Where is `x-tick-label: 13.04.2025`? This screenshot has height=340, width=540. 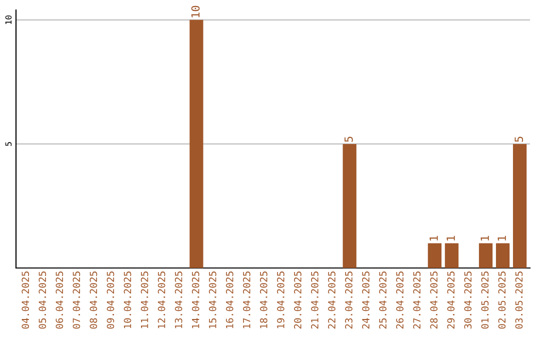 x-tick-label: 13.04.2025 is located at coordinates (178, 300).